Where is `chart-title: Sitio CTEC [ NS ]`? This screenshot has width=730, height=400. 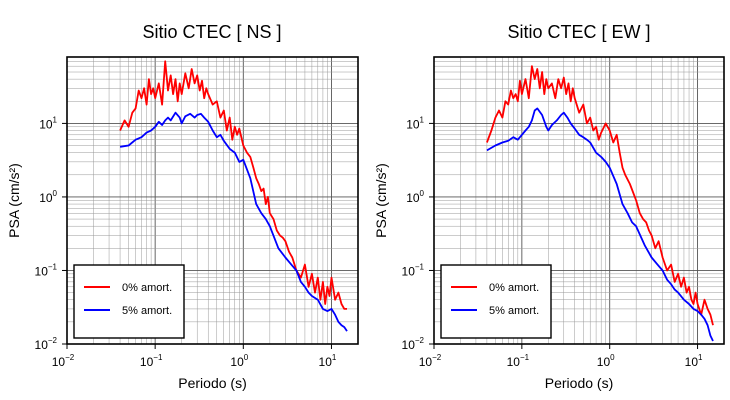 chart-title: Sitio CTEC [ NS ] is located at coordinates (211, 32).